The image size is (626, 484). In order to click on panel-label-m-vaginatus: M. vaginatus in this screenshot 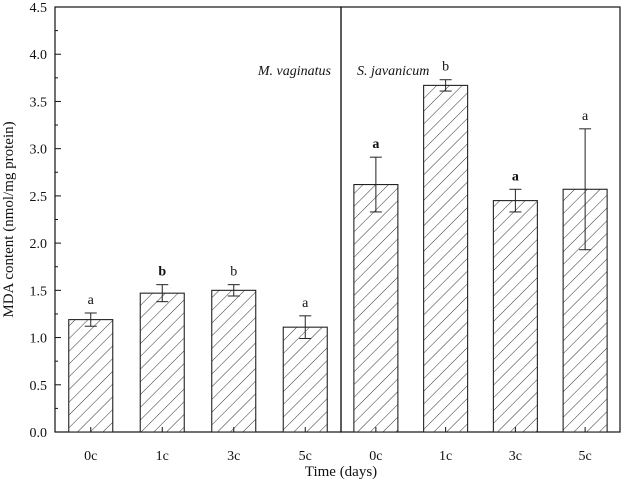, I will do `click(294, 71)`.